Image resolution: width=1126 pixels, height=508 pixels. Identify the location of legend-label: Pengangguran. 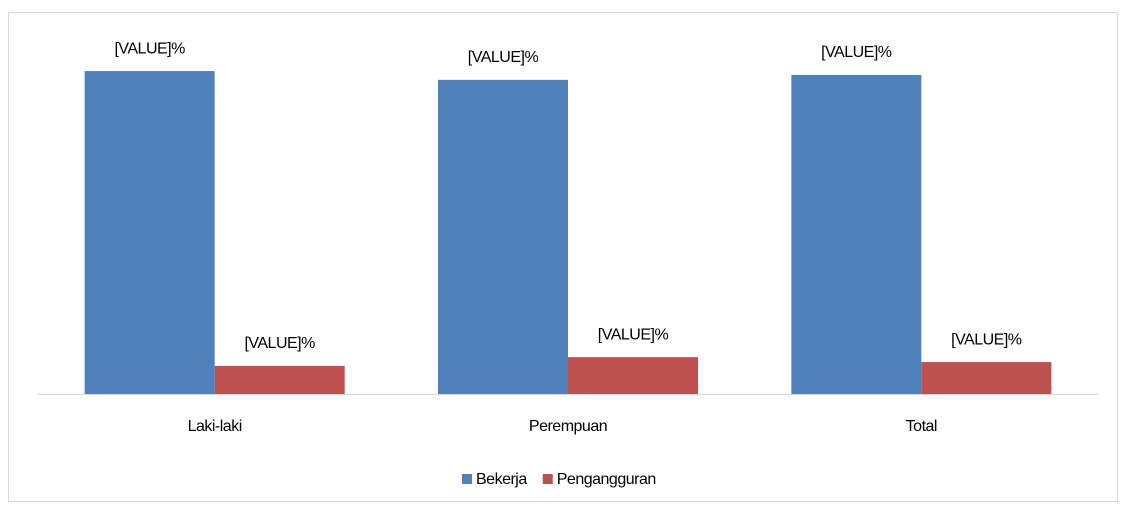
(606, 479).